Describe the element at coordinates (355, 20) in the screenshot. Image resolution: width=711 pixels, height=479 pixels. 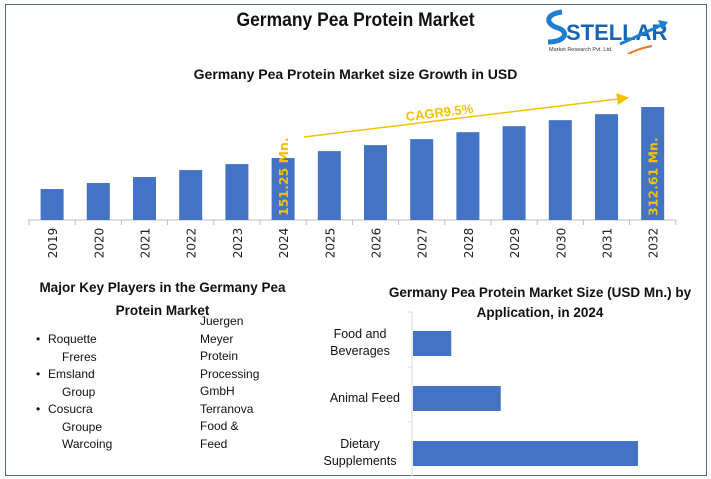
I see `page-title: Germany Pea Protein Market` at that location.